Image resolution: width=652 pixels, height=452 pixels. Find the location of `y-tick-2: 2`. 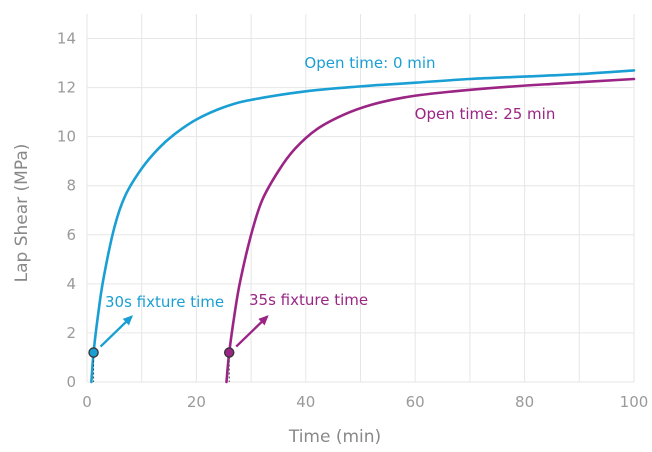

y-tick-2: 2 is located at coordinates (71, 333).